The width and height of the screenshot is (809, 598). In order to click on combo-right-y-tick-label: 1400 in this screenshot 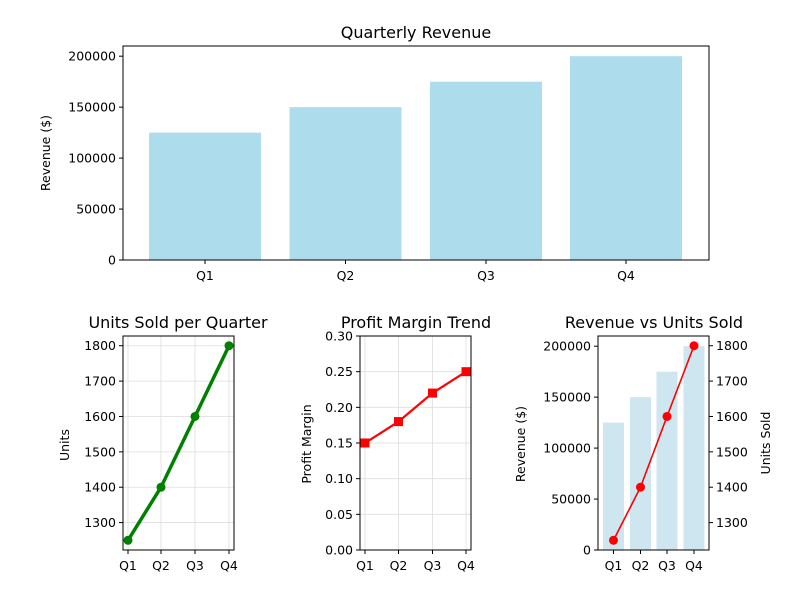, I will do `click(732, 487)`.